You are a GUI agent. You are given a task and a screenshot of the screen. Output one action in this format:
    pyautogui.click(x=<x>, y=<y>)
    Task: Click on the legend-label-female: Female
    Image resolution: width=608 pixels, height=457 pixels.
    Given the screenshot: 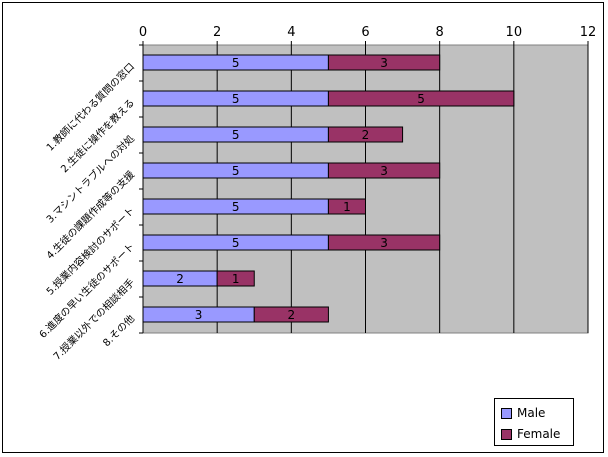 What is the action you would take?
    pyautogui.click(x=539, y=434)
    